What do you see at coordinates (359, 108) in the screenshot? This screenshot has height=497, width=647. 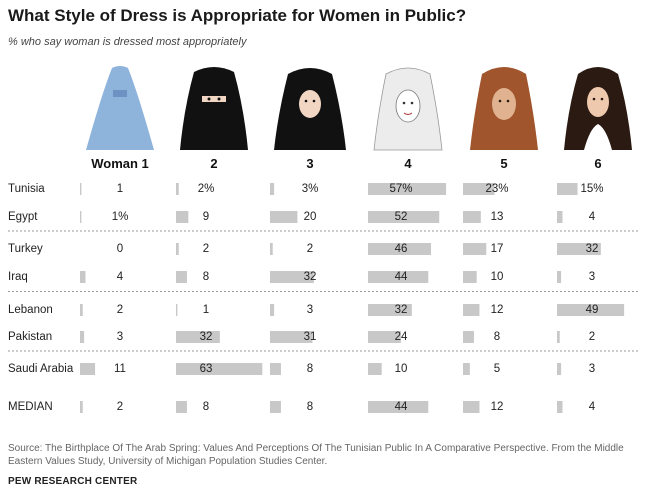 I see `woman-figures` at bounding box center [359, 108].